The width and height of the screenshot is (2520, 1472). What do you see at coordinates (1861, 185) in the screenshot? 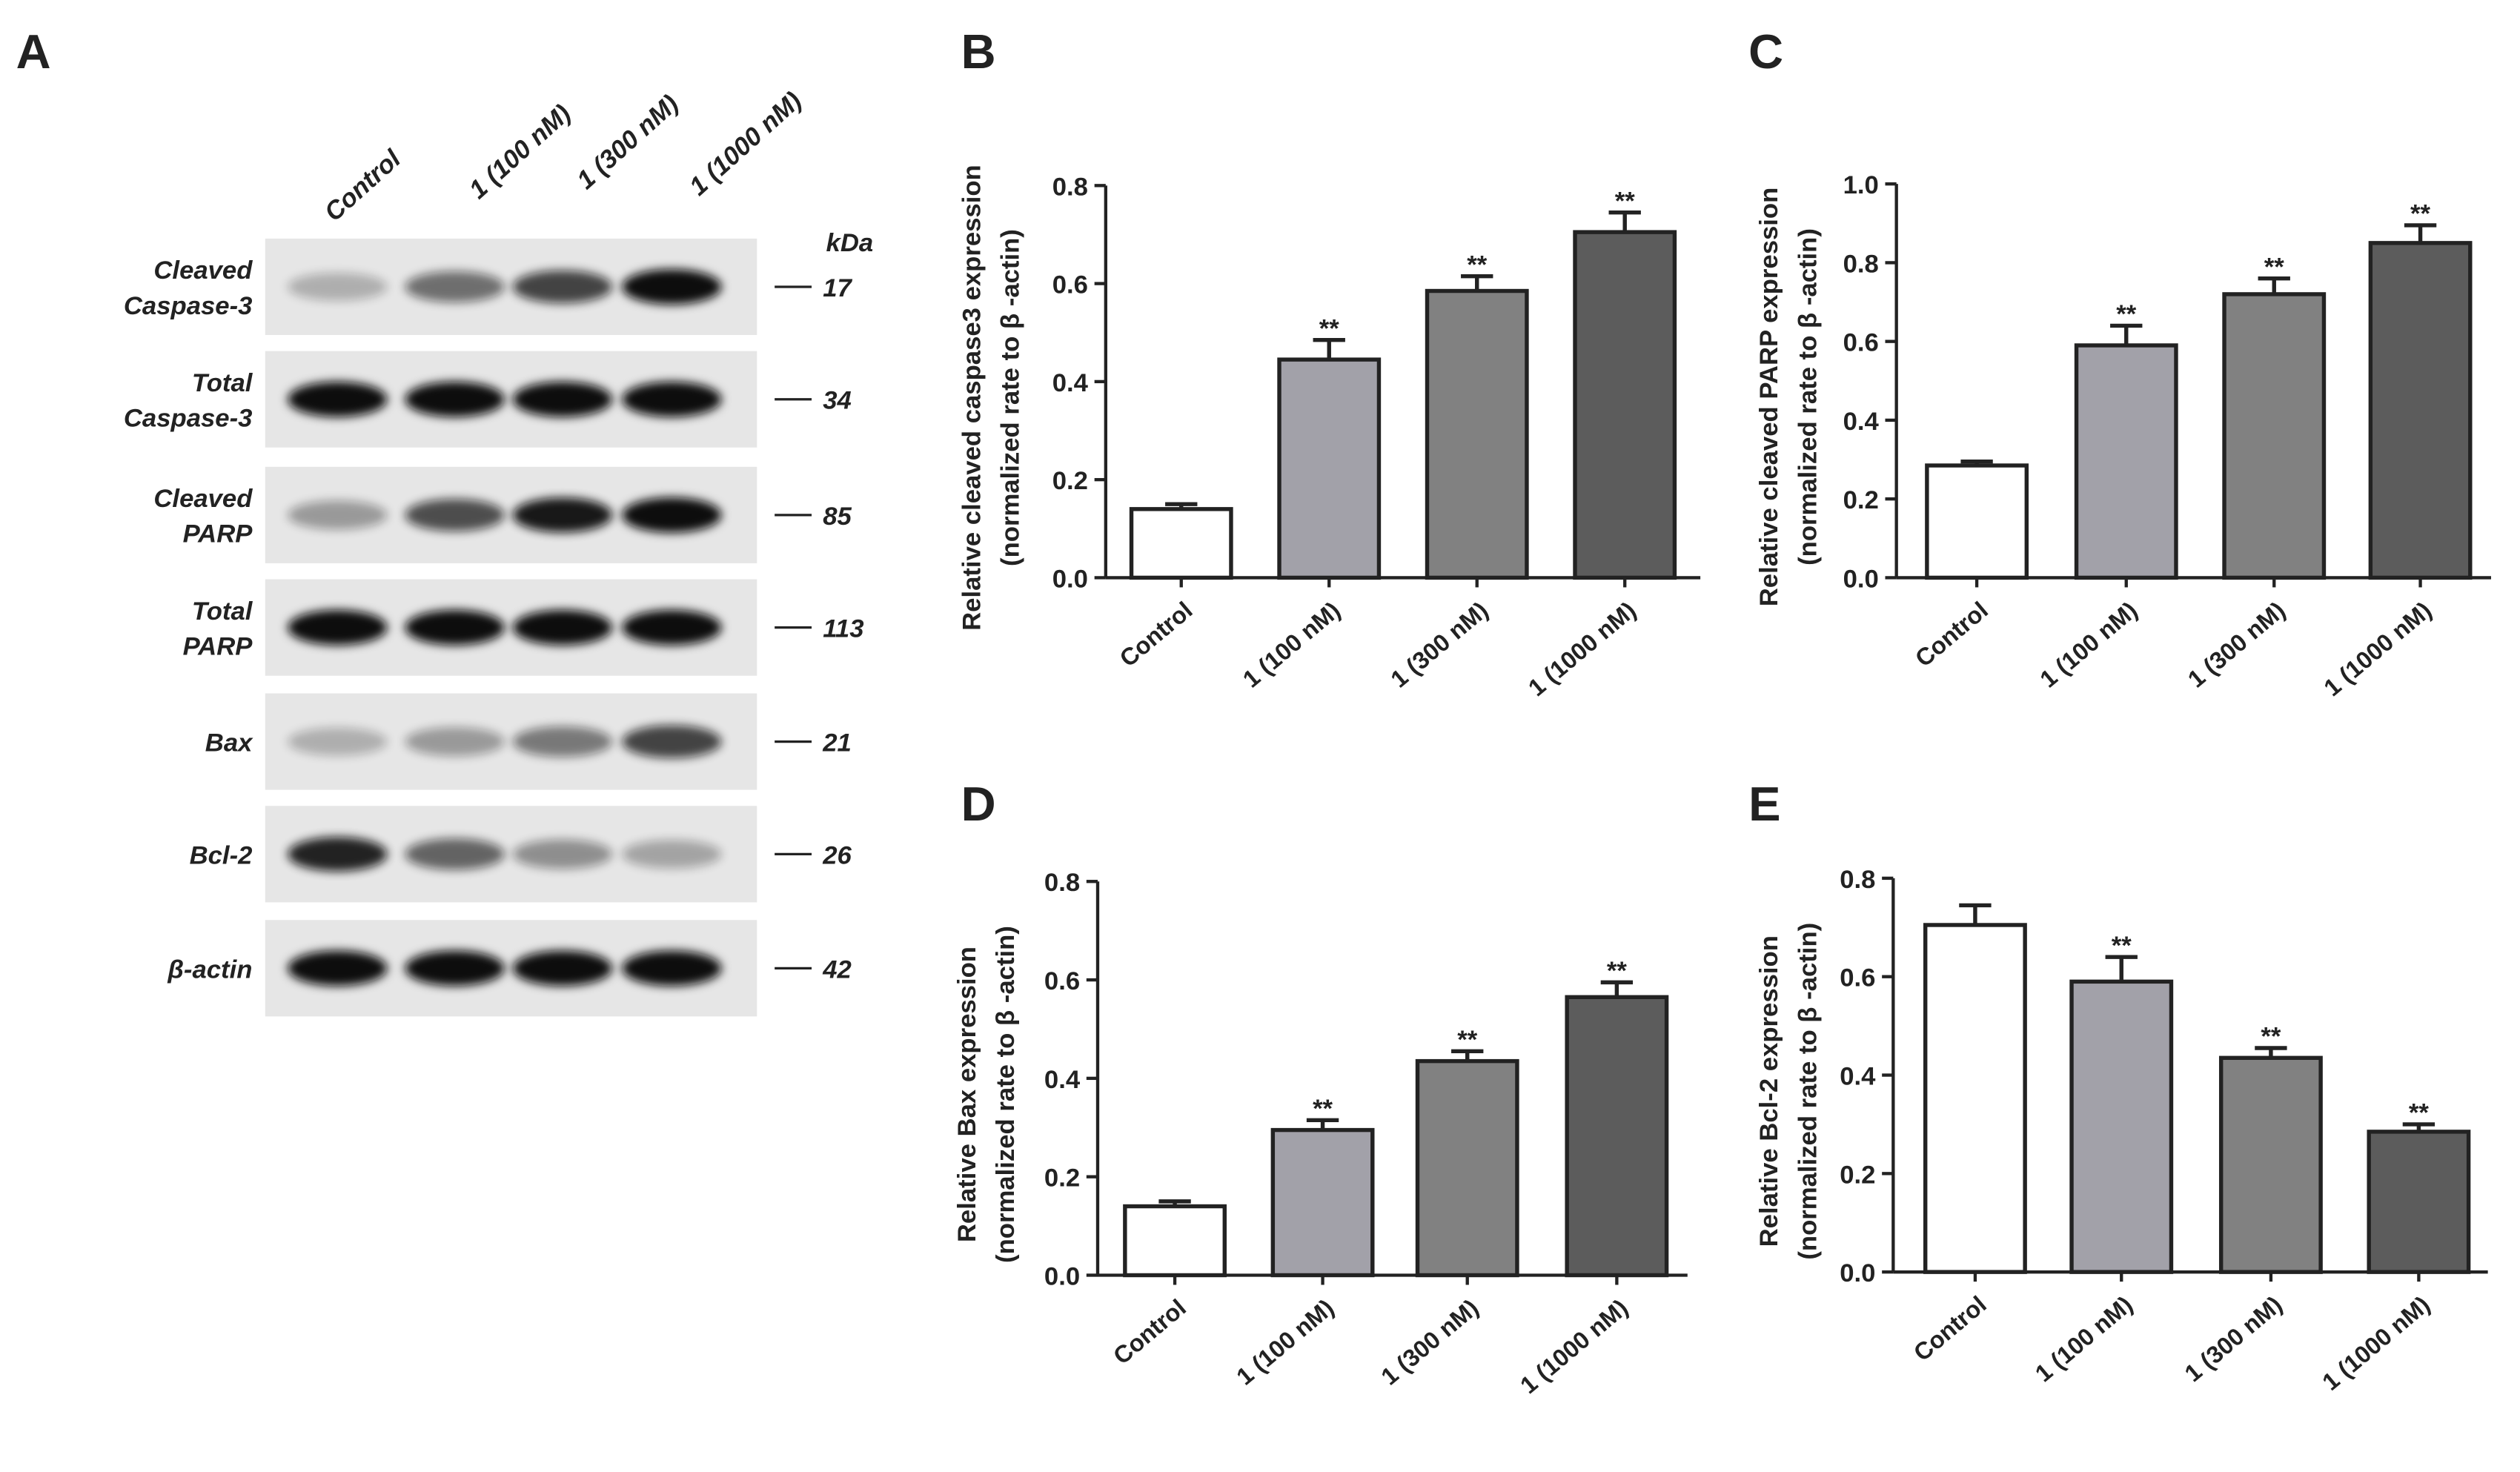
I see `y-tick-label: 1.0` at bounding box center [1861, 185].